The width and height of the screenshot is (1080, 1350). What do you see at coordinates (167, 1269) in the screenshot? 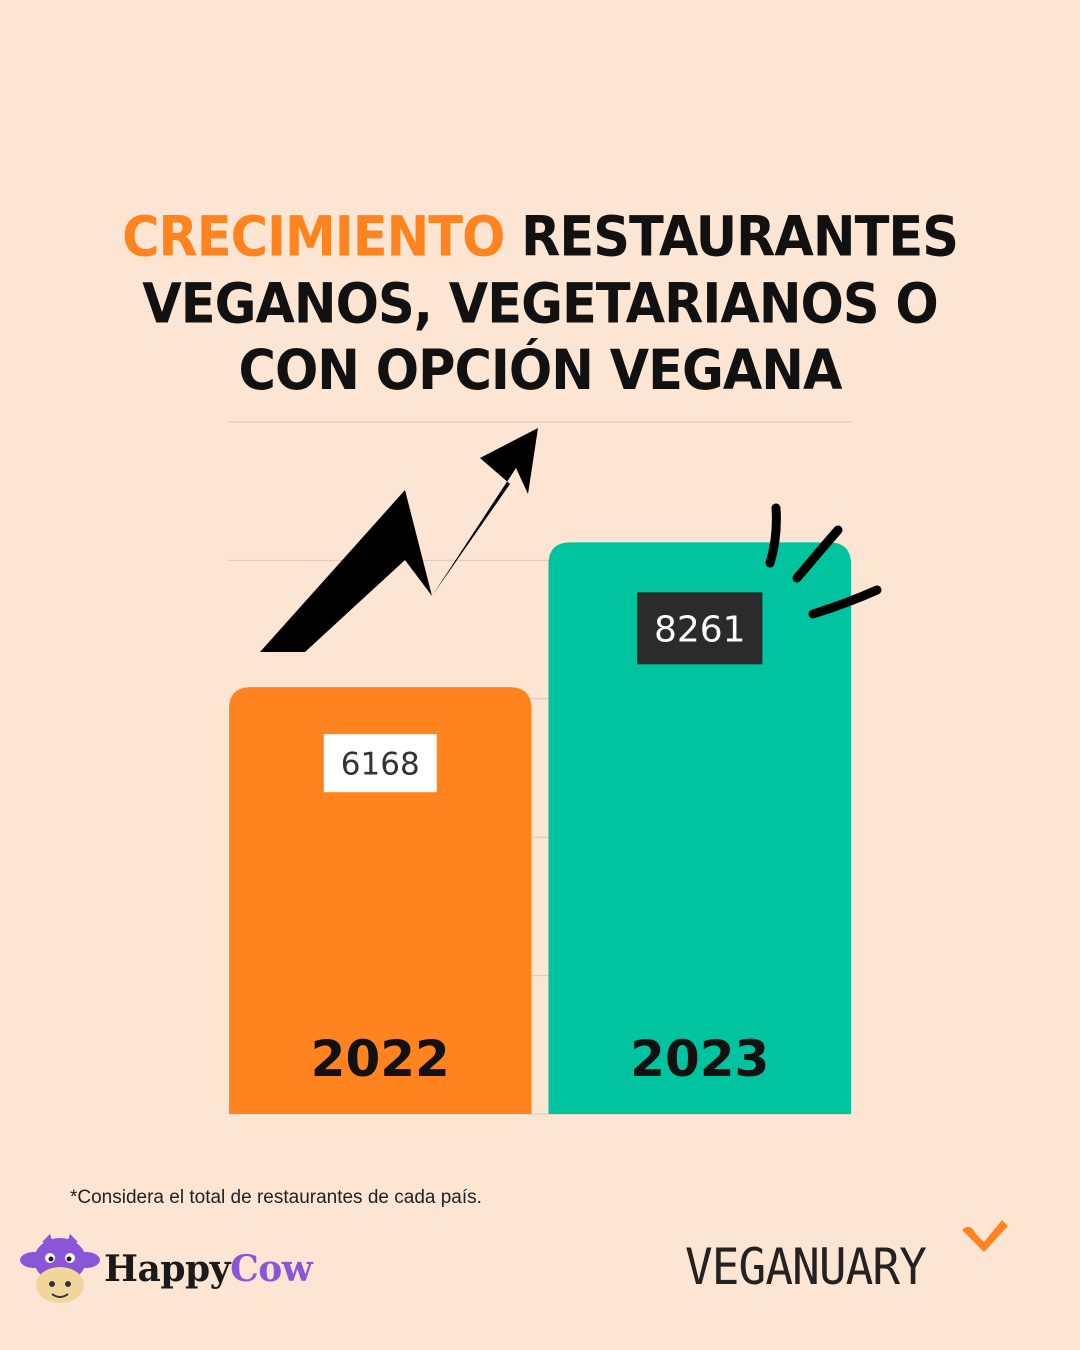
I see `happycow-word-happy: Happy` at bounding box center [167, 1269].